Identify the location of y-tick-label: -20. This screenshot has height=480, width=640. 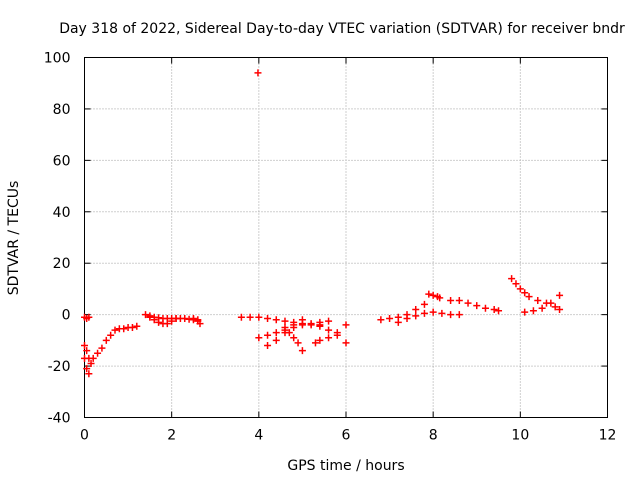
(59, 367).